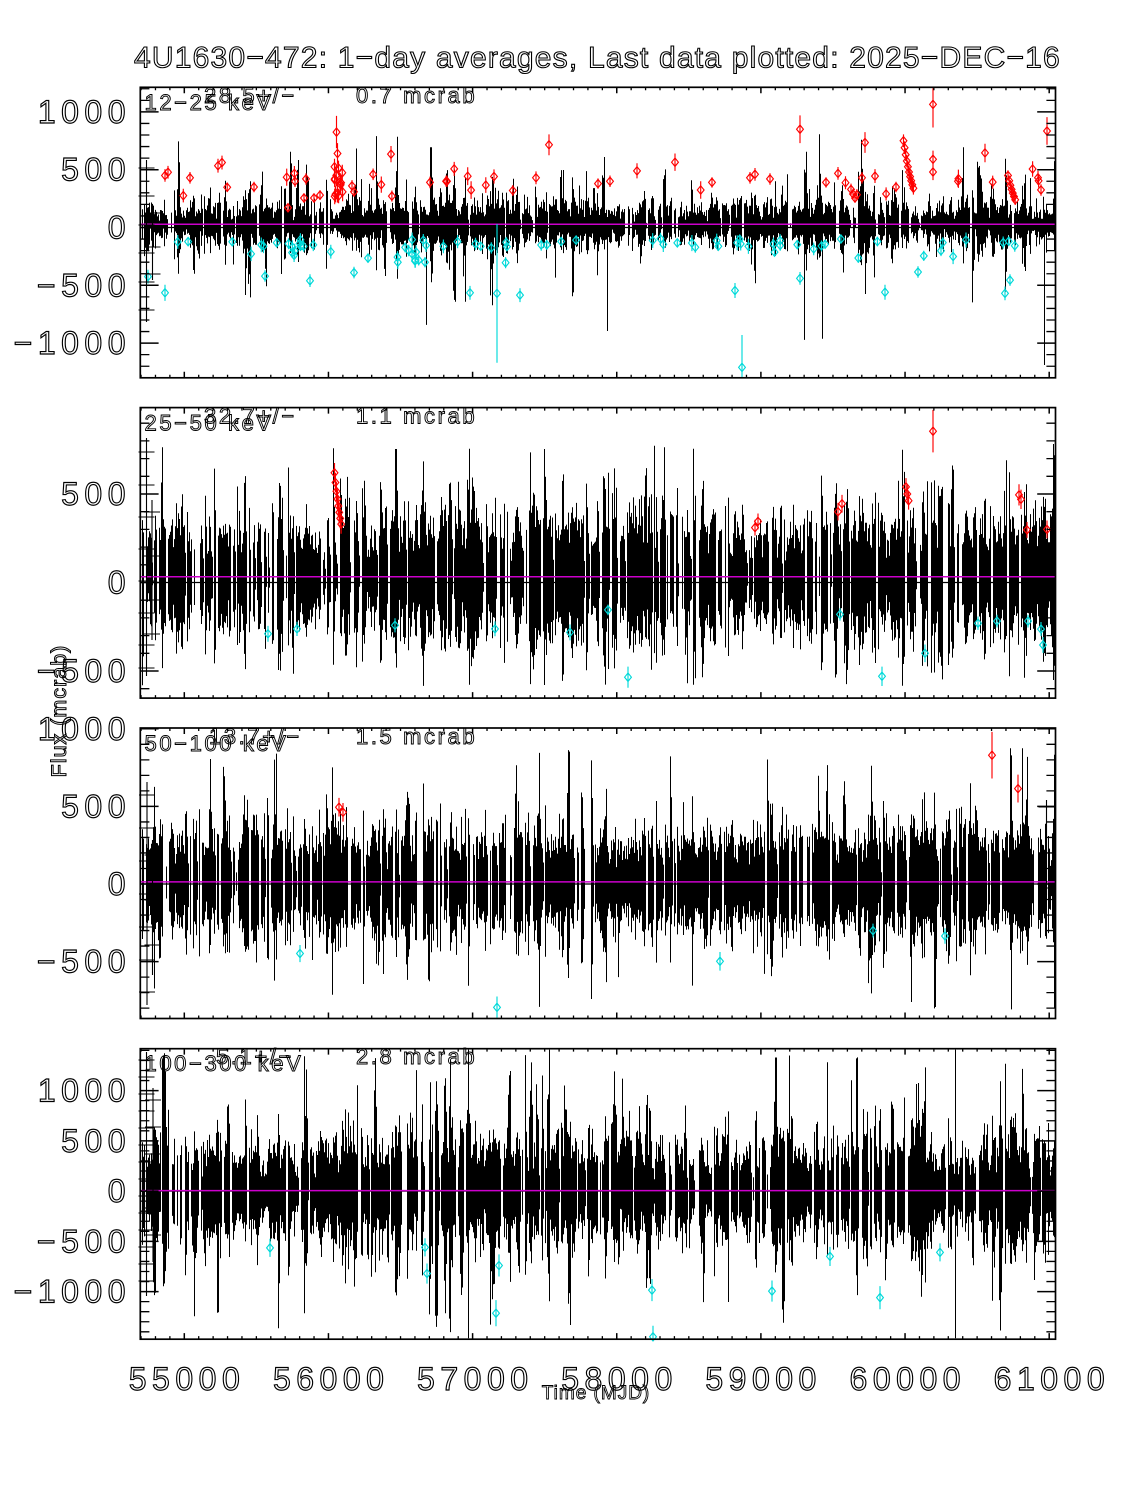 This screenshot has width=1125, height=1500. I want to click on svg-text: 32.7+/−, so click(250, 416).